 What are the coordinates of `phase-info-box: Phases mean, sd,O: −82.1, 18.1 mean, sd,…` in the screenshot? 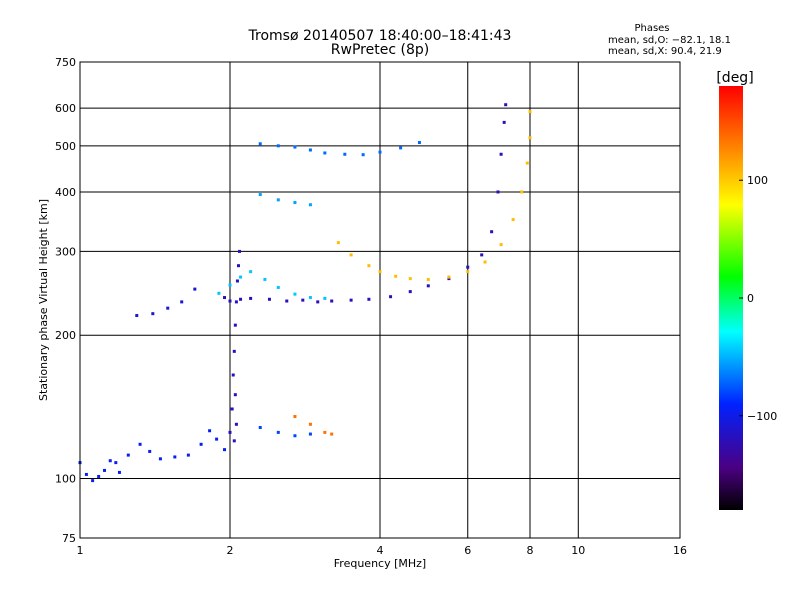 It's located at (669, 40).